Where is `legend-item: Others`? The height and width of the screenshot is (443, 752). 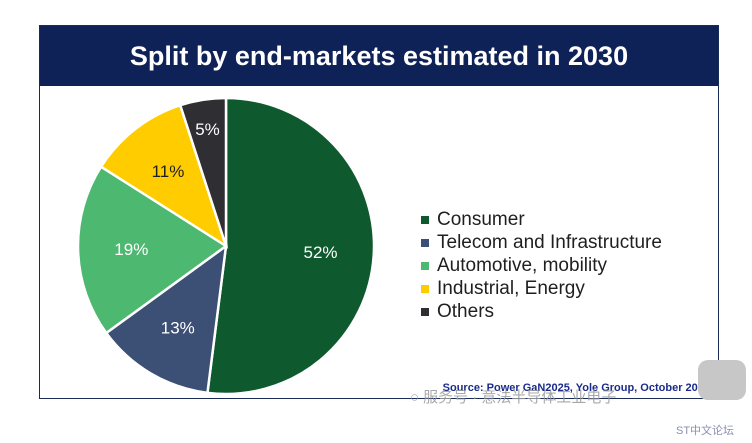 legend-item: Others is located at coordinates (541, 311).